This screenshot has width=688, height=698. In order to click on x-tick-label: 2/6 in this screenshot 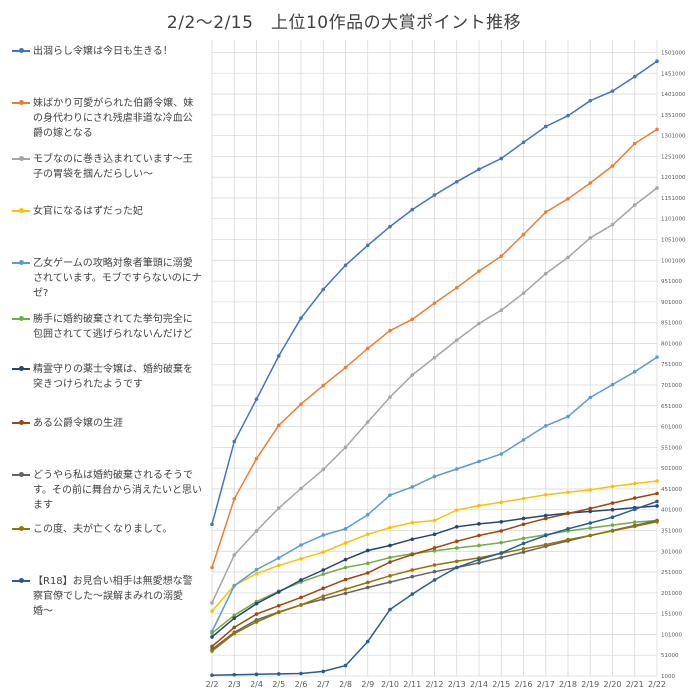, I will do `click(301, 684)`.